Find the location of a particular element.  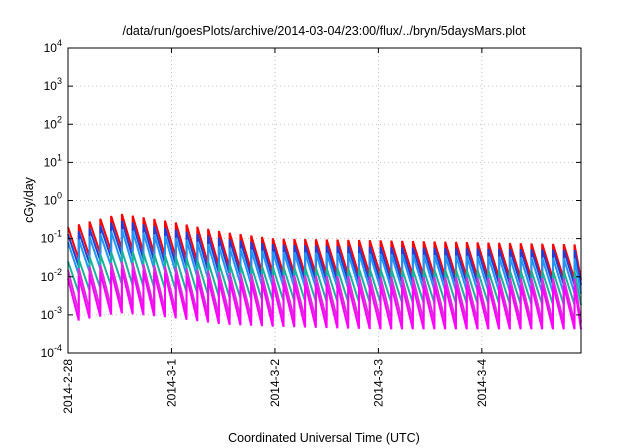

x-tick-label: 2014-3-1 is located at coordinates (171, 383).